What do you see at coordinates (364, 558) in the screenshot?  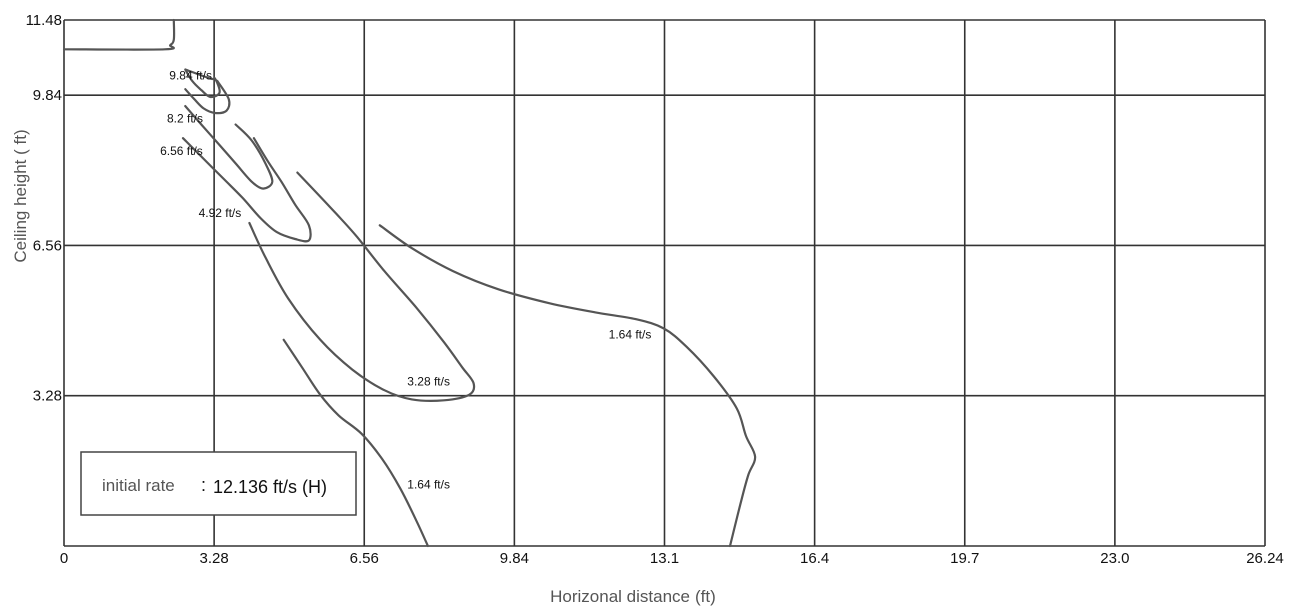 I see `x-tick-label-2: 6.56` at bounding box center [364, 558].